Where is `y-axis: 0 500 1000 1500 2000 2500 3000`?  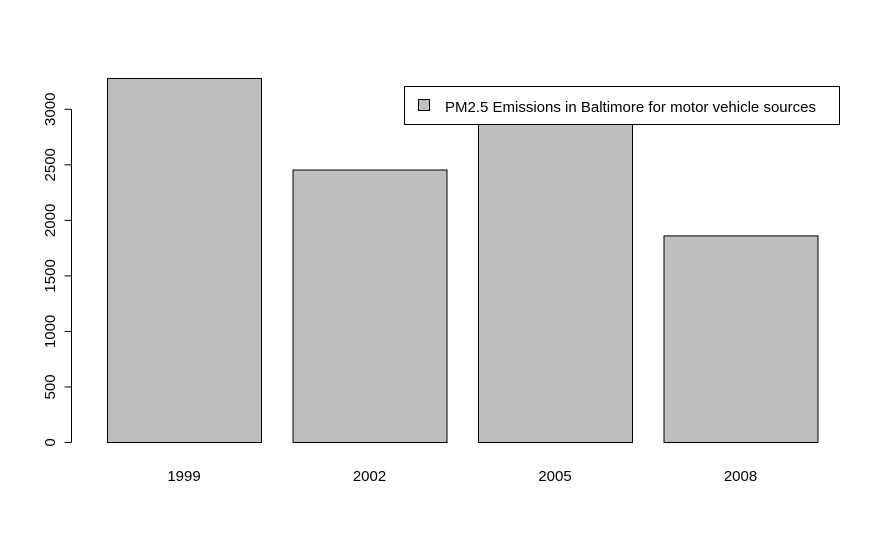 y-axis: 0 500 1000 1500 2000 2500 3000 is located at coordinates (57, 270).